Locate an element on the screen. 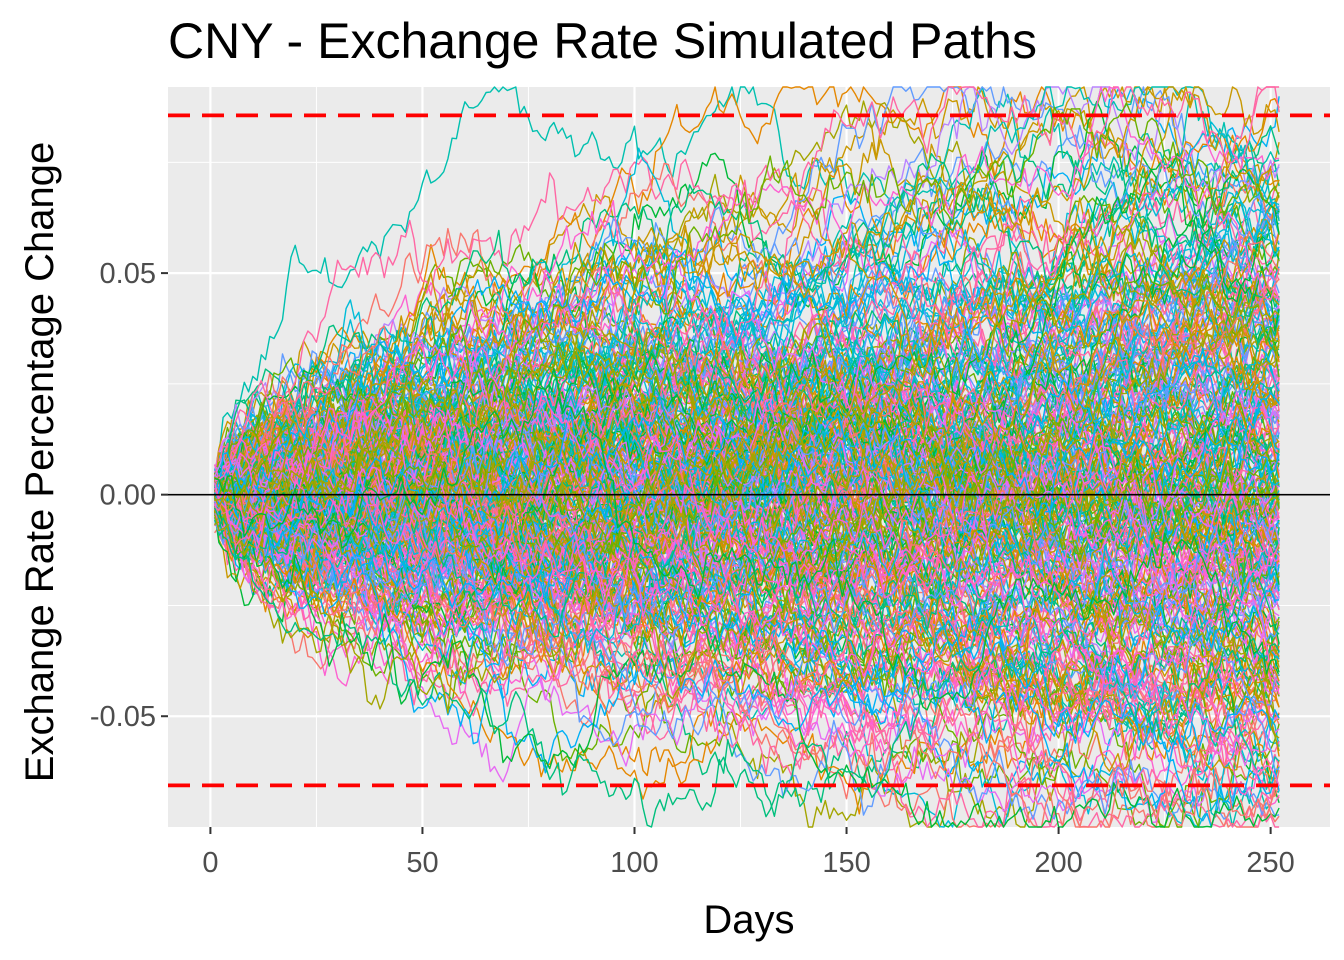  x-tick-label: 0 is located at coordinates (210, 863).